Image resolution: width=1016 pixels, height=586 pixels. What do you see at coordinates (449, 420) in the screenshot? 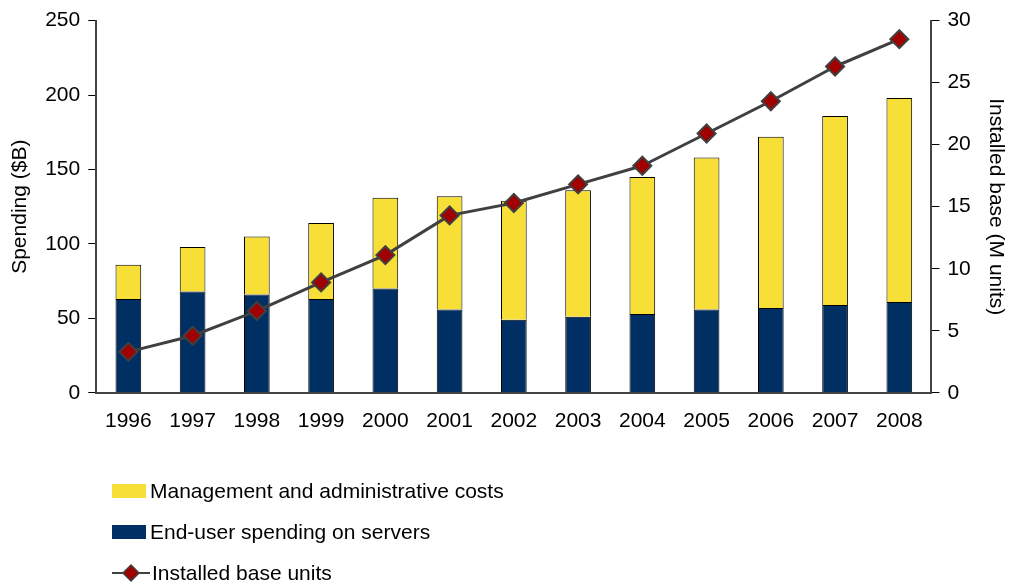
I see `x-tick-label: 2001` at bounding box center [449, 420].